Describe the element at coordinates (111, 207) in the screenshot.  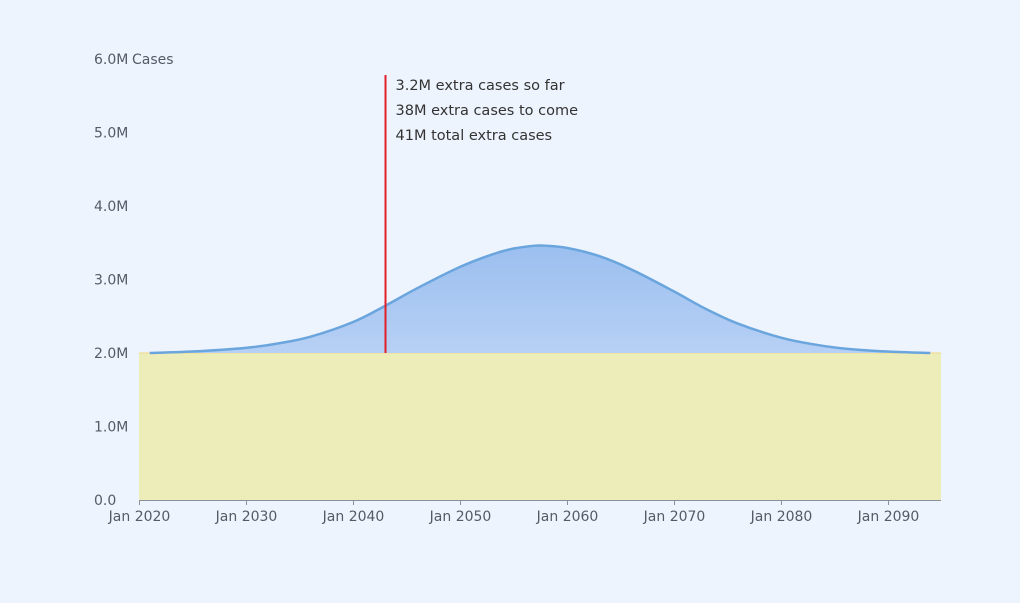
I see `y-tick-label: 4.0M` at that location.